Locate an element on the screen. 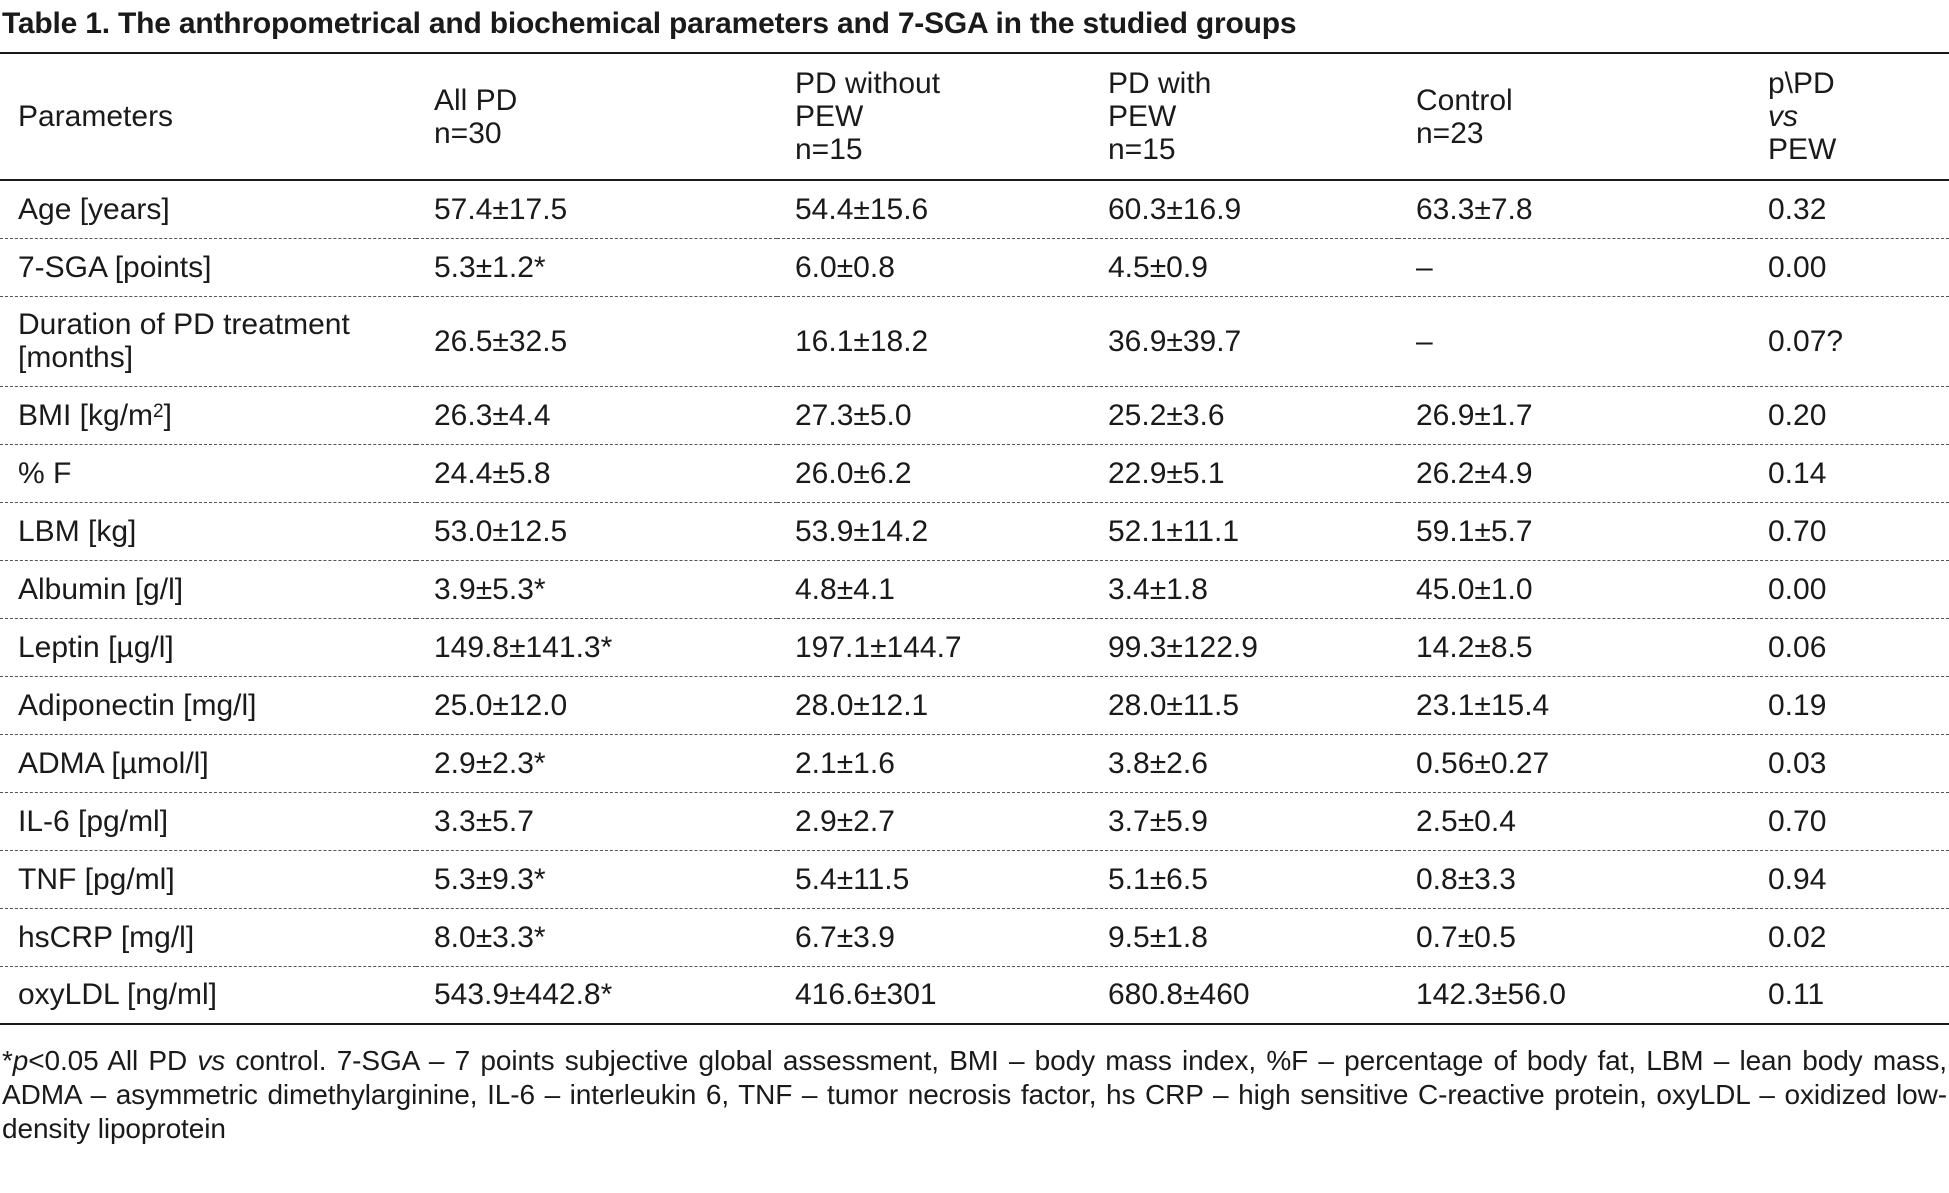 The width and height of the screenshot is (1949, 1193). cell-all-pd: 3.3±5.7 is located at coordinates (484, 821).